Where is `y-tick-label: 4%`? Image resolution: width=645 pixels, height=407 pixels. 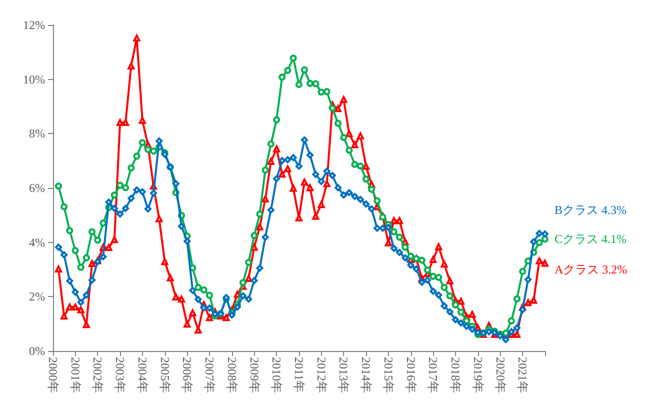 y-tick-label: 4% is located at coordinates (37, 242).